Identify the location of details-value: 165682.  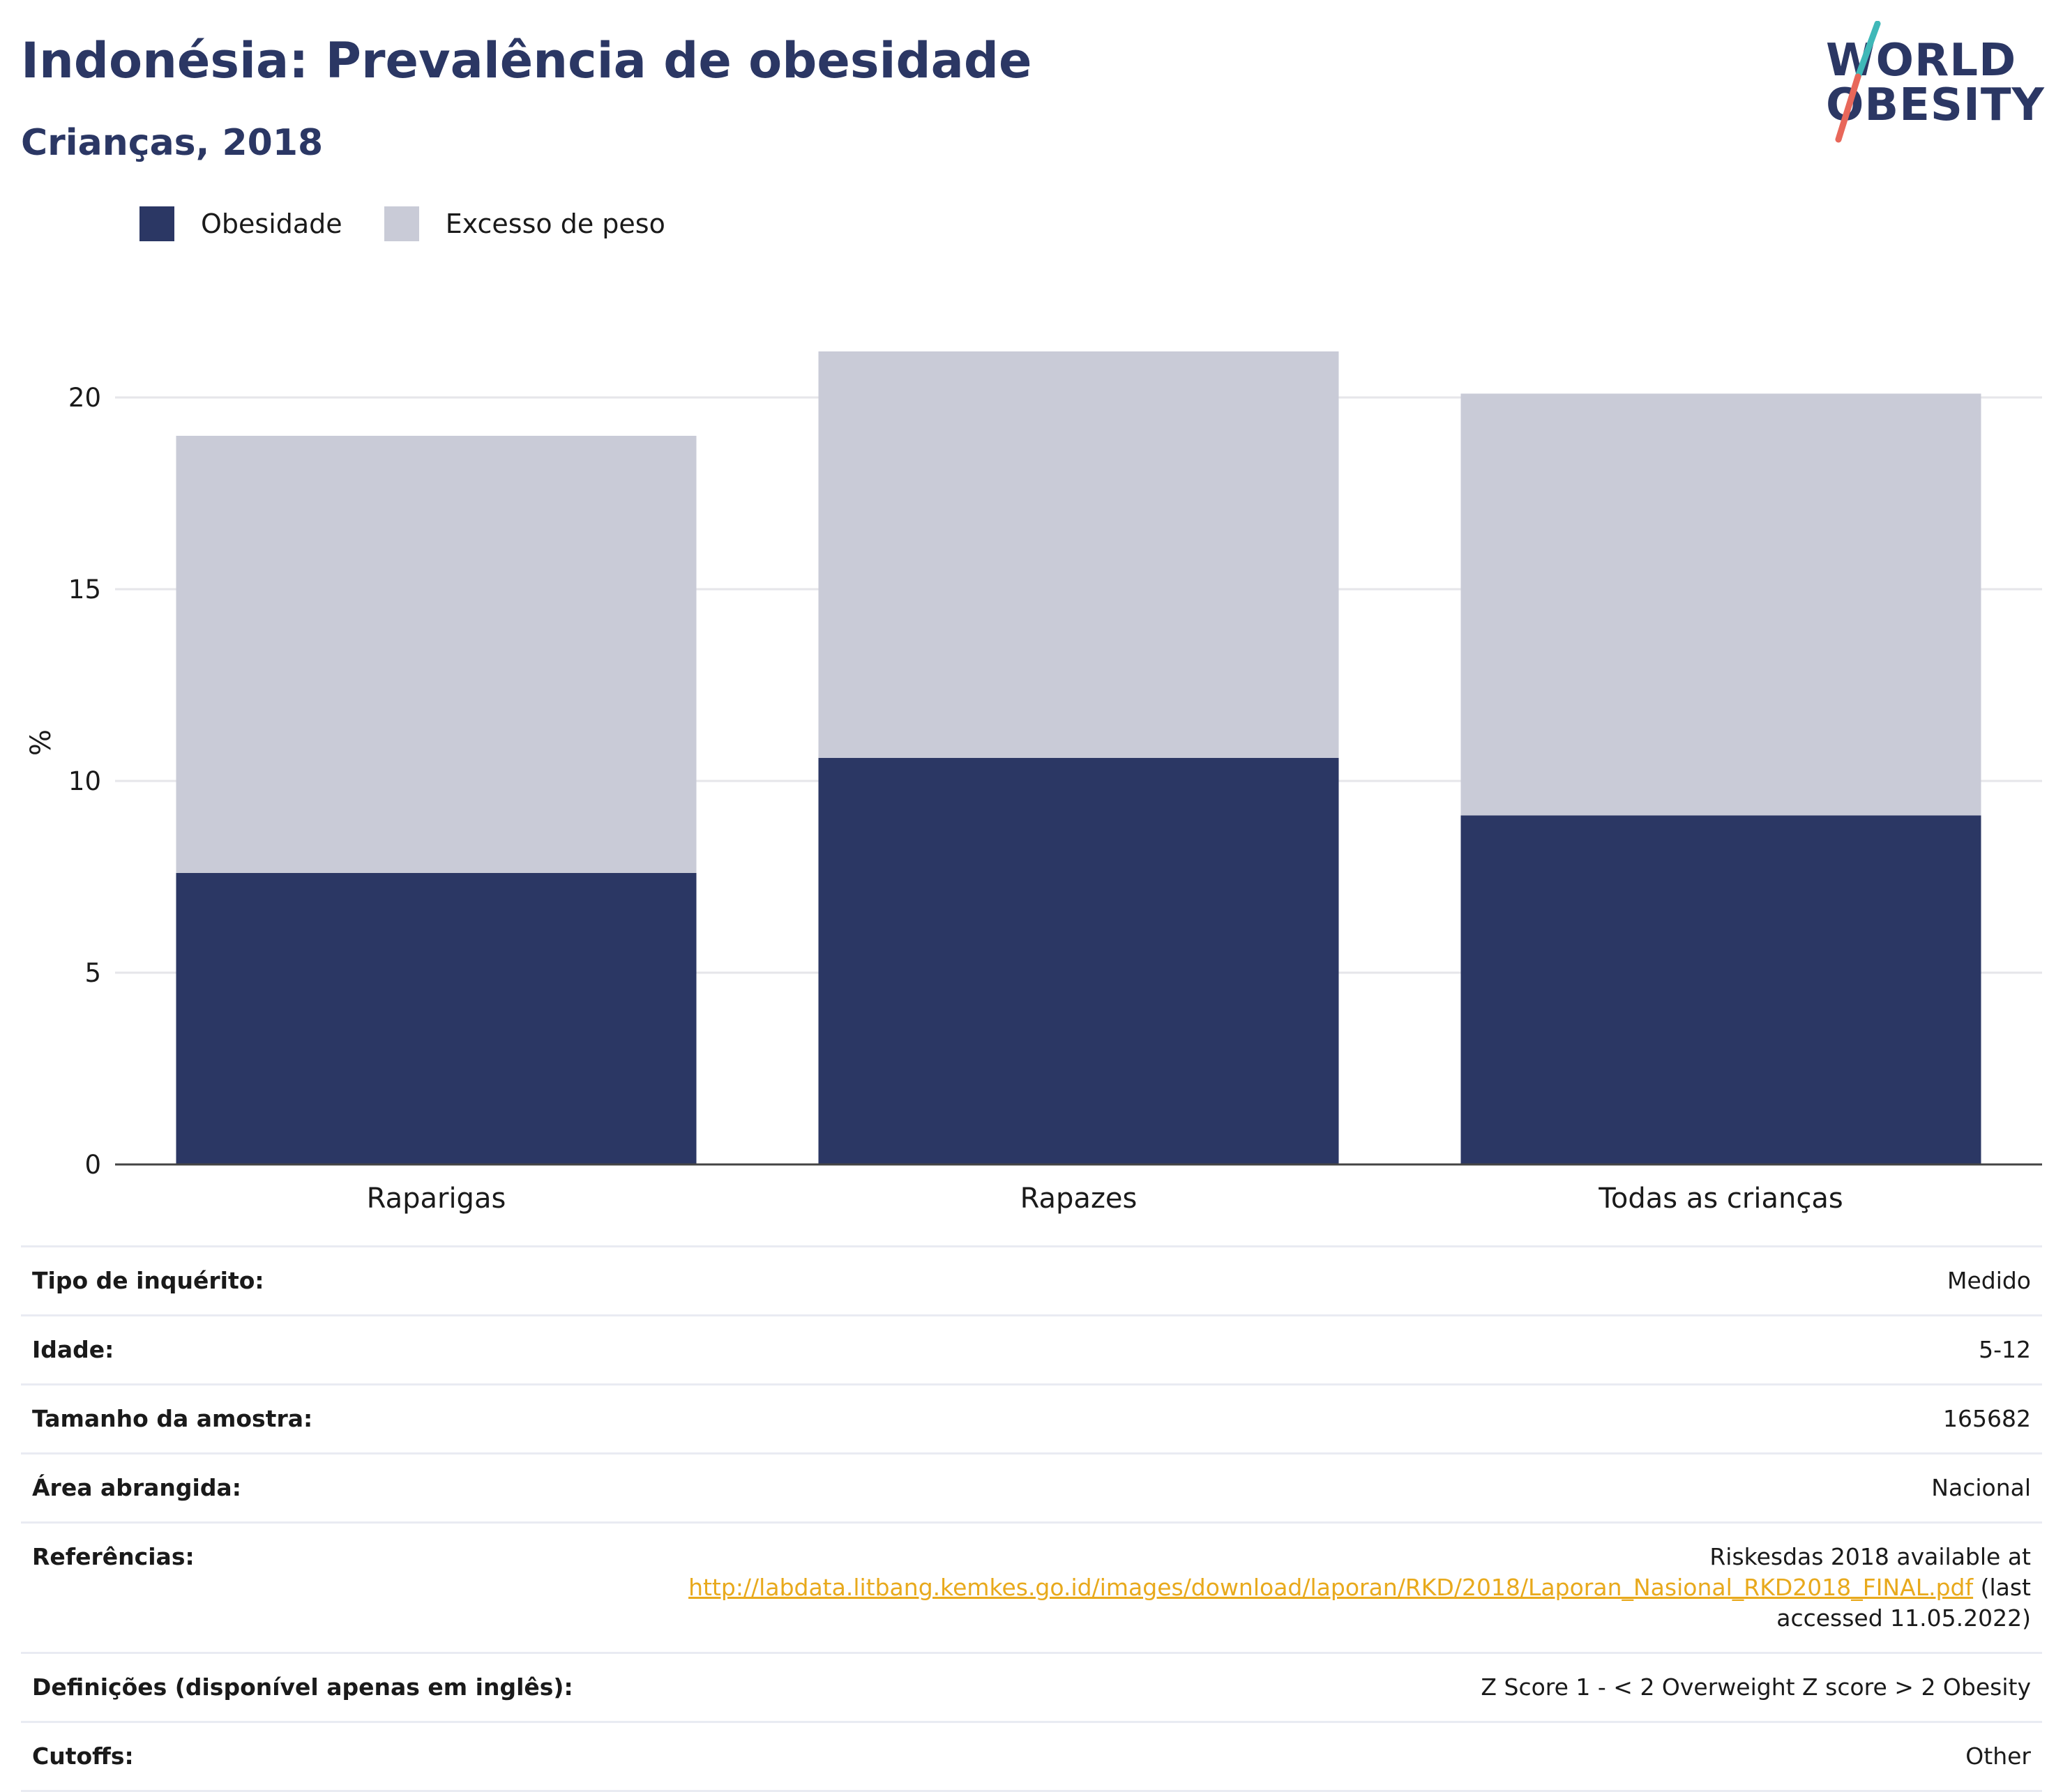
(1987, 1418).